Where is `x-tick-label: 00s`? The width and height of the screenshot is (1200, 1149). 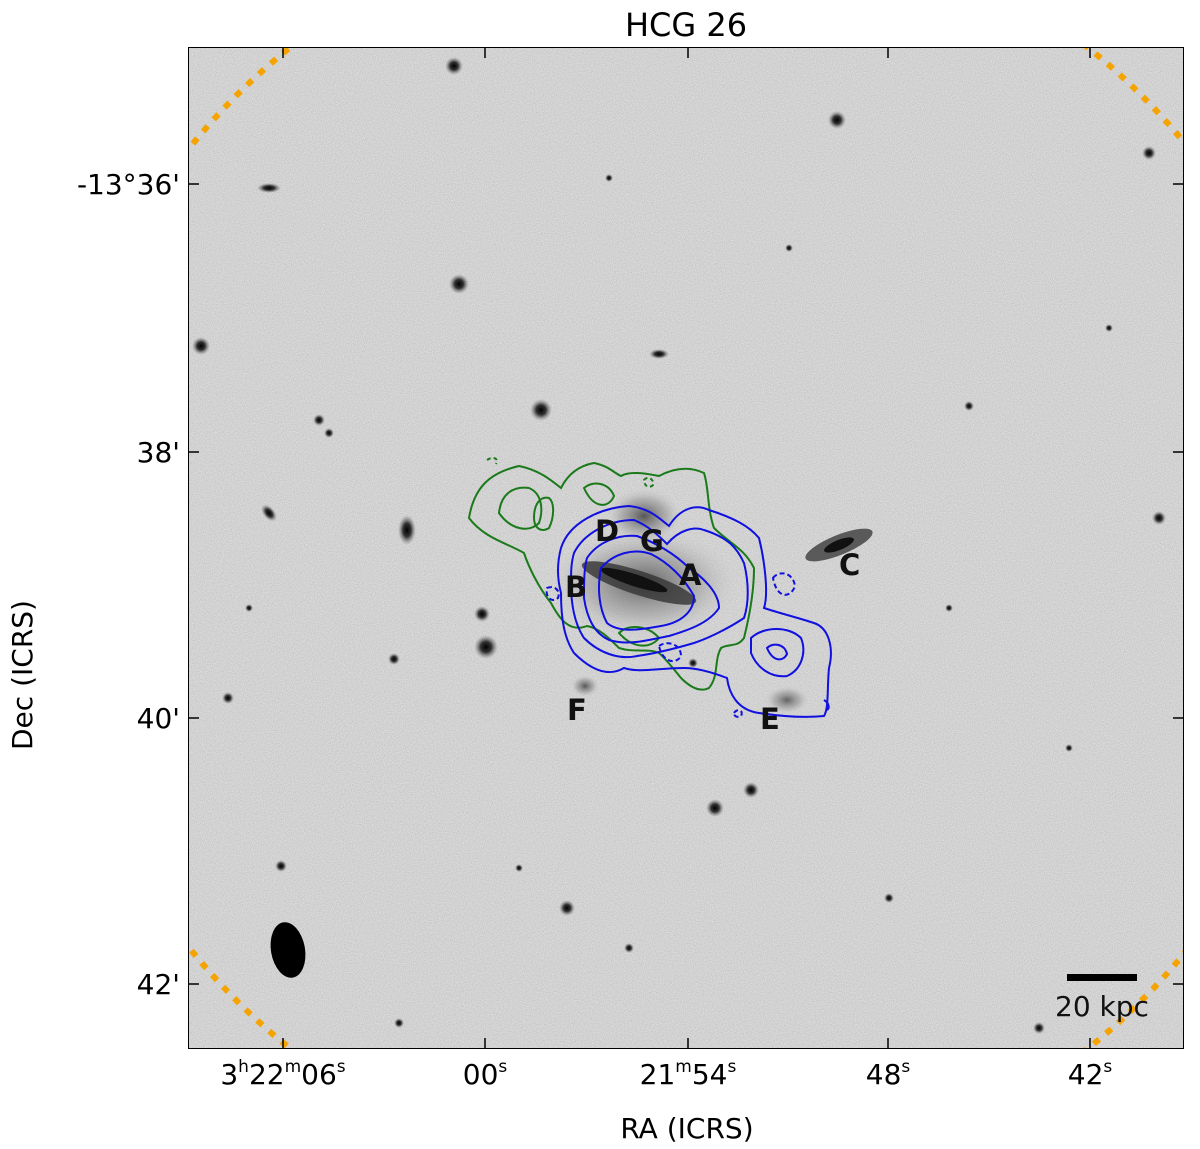
x-tick-label: 00s is located at coordinates (485, 1073).